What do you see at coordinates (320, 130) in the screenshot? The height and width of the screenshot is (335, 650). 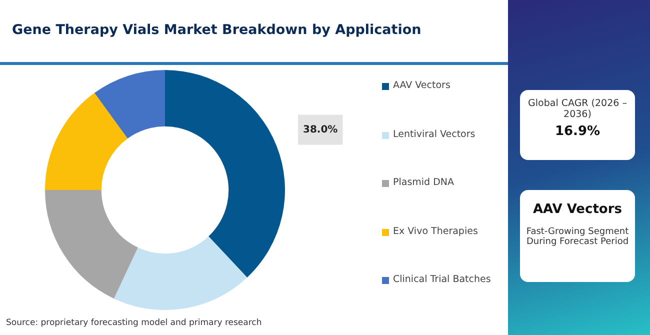 I see `data-label: 38.0%` at bounding box center [320, 130].